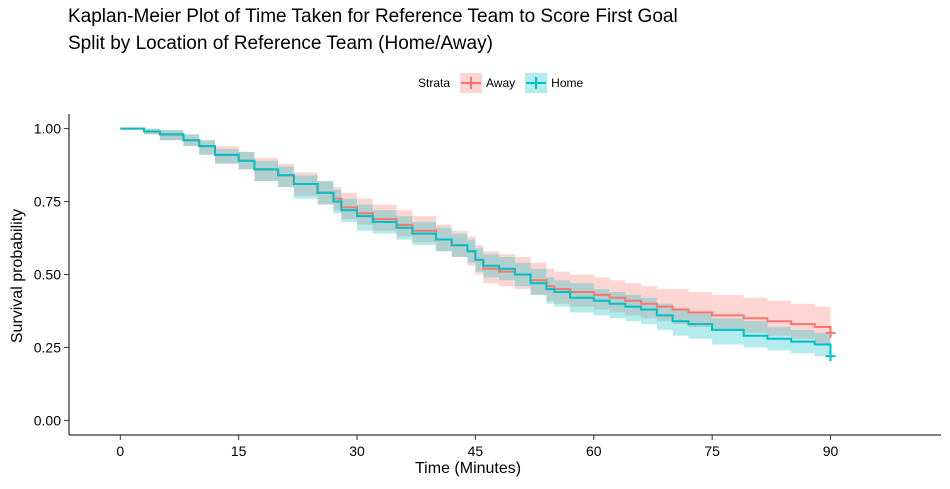 The image size is (950, 489). Describe the element at coordinates (831, 451) in the screenshot. I see `x-tick-label: 90` at that location.